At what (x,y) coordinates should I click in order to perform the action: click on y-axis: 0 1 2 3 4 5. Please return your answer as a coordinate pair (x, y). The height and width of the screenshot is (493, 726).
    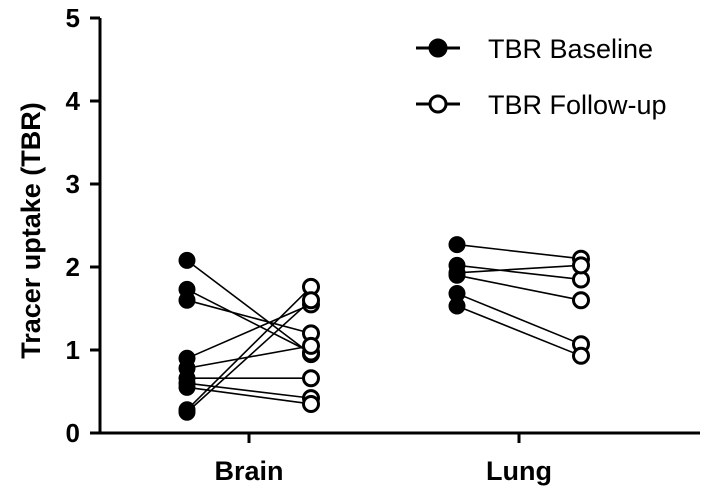
    Looking at the image, I should click on (84, 225).